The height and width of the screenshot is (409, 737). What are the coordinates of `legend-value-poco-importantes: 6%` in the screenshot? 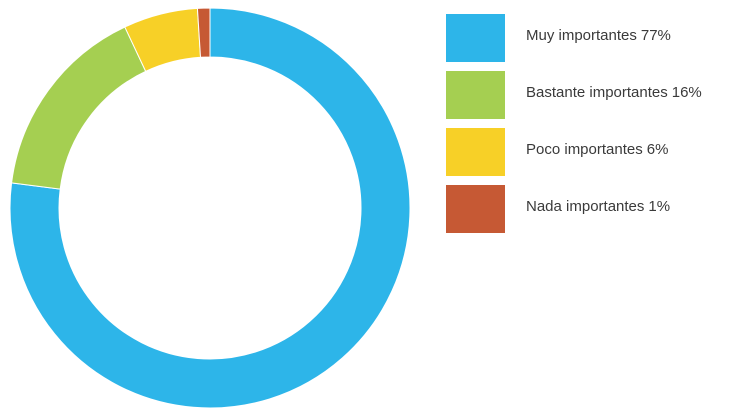 It's located at (657, 149).